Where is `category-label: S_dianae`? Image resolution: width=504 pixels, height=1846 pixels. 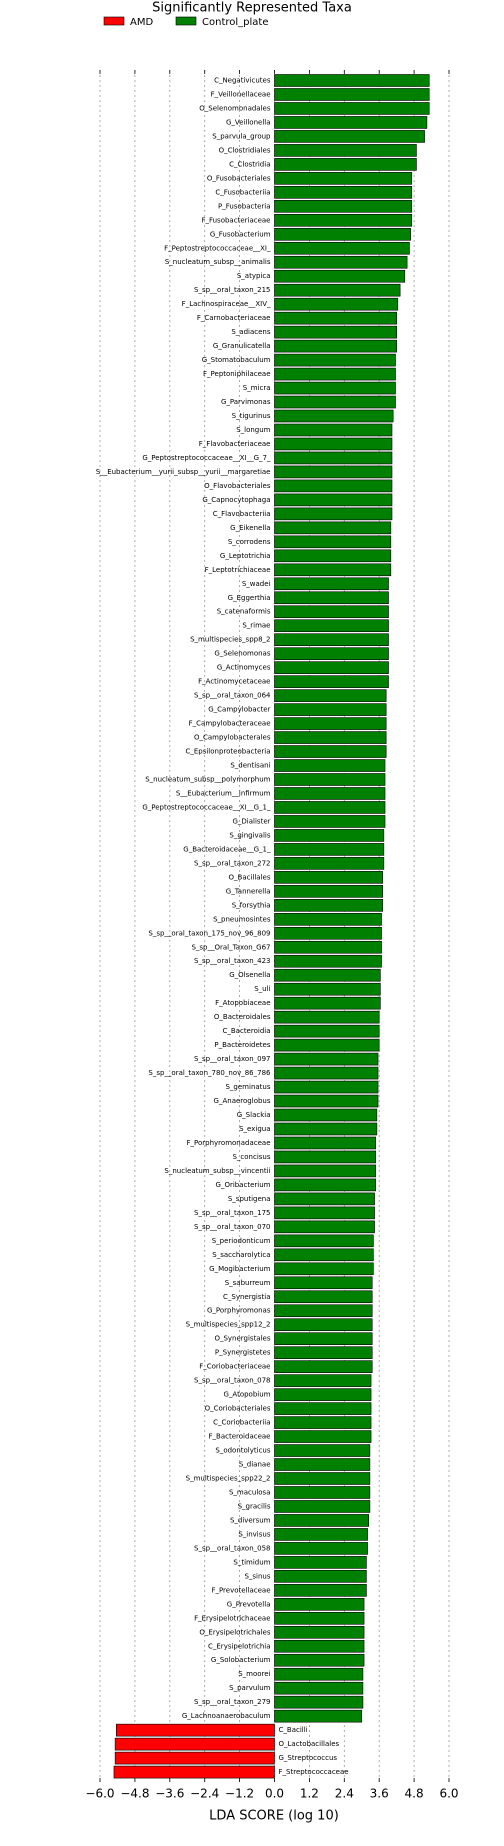
category-label: S_dianae is located at coordinates (255, 1465).